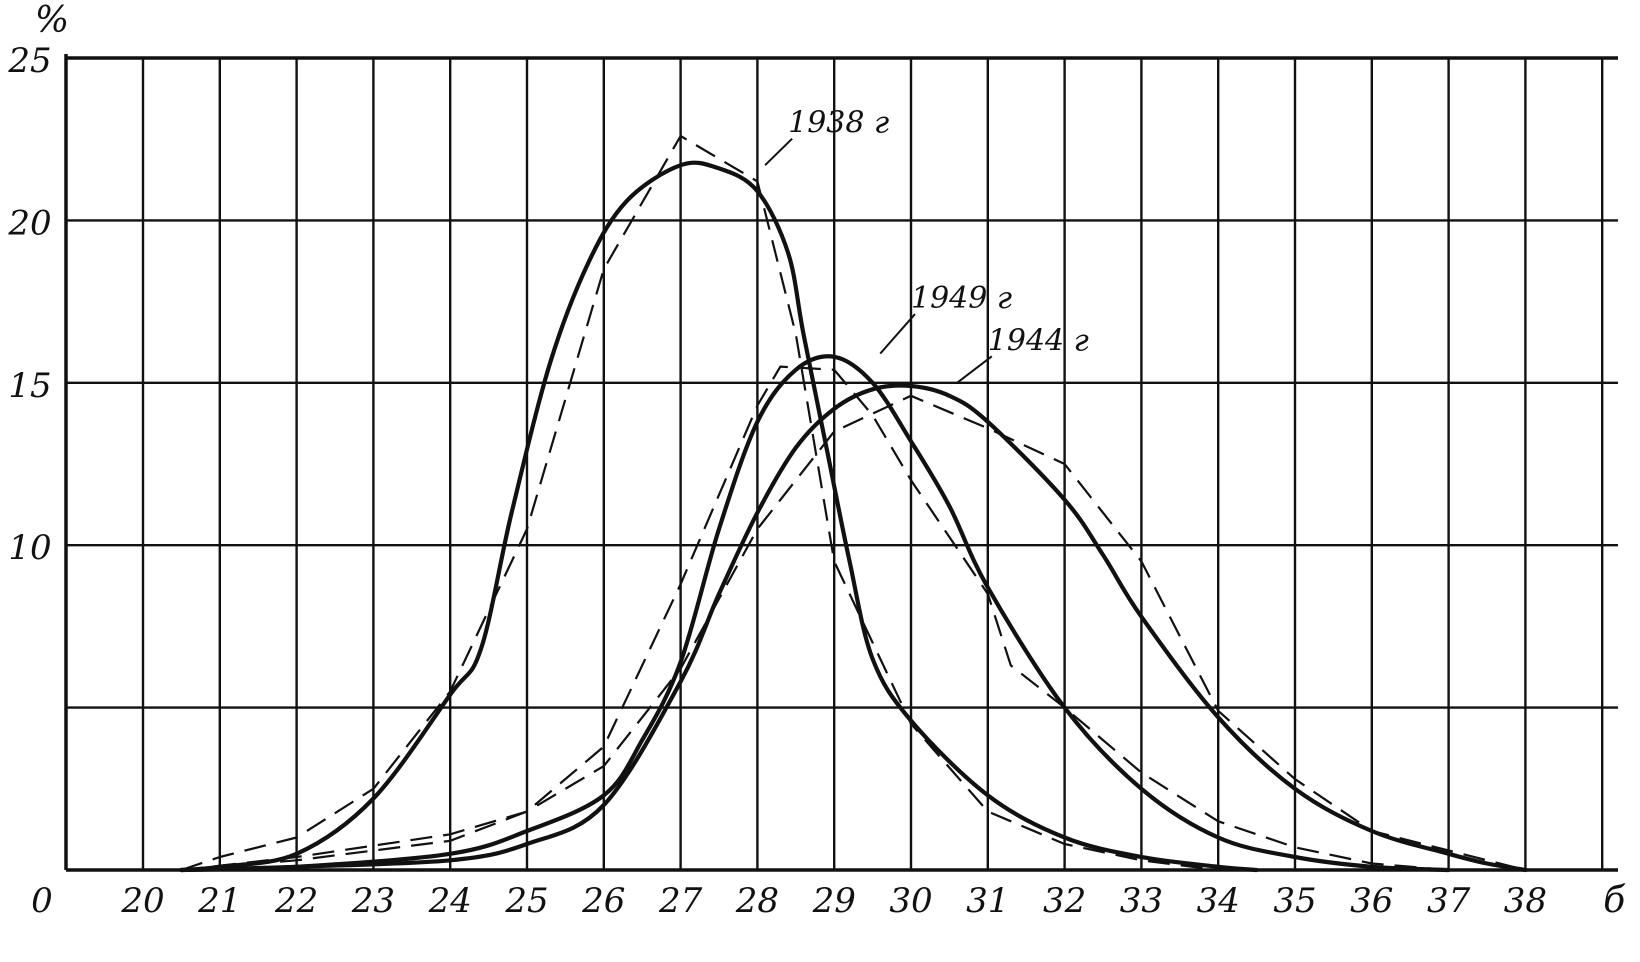 The height and width of the screenshot is (962, 1640). Describe the element at coordinates (29, 61) in the screenshot. I see `y-tick-label: 25` at that location.